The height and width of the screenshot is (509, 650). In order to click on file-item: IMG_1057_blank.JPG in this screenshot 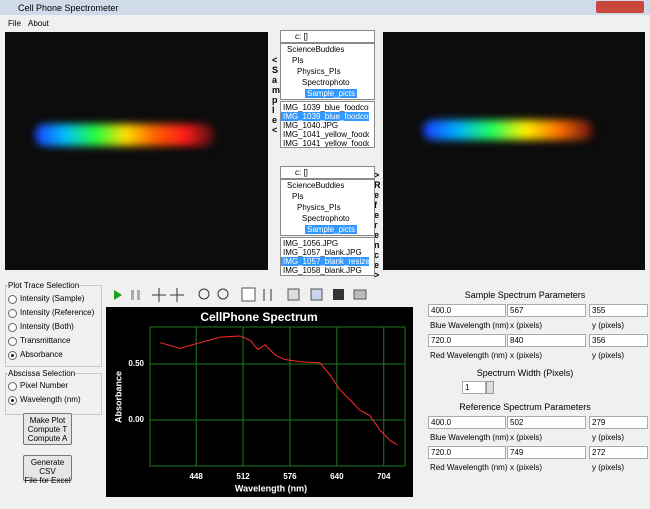, I will do `click(322, 252)`.